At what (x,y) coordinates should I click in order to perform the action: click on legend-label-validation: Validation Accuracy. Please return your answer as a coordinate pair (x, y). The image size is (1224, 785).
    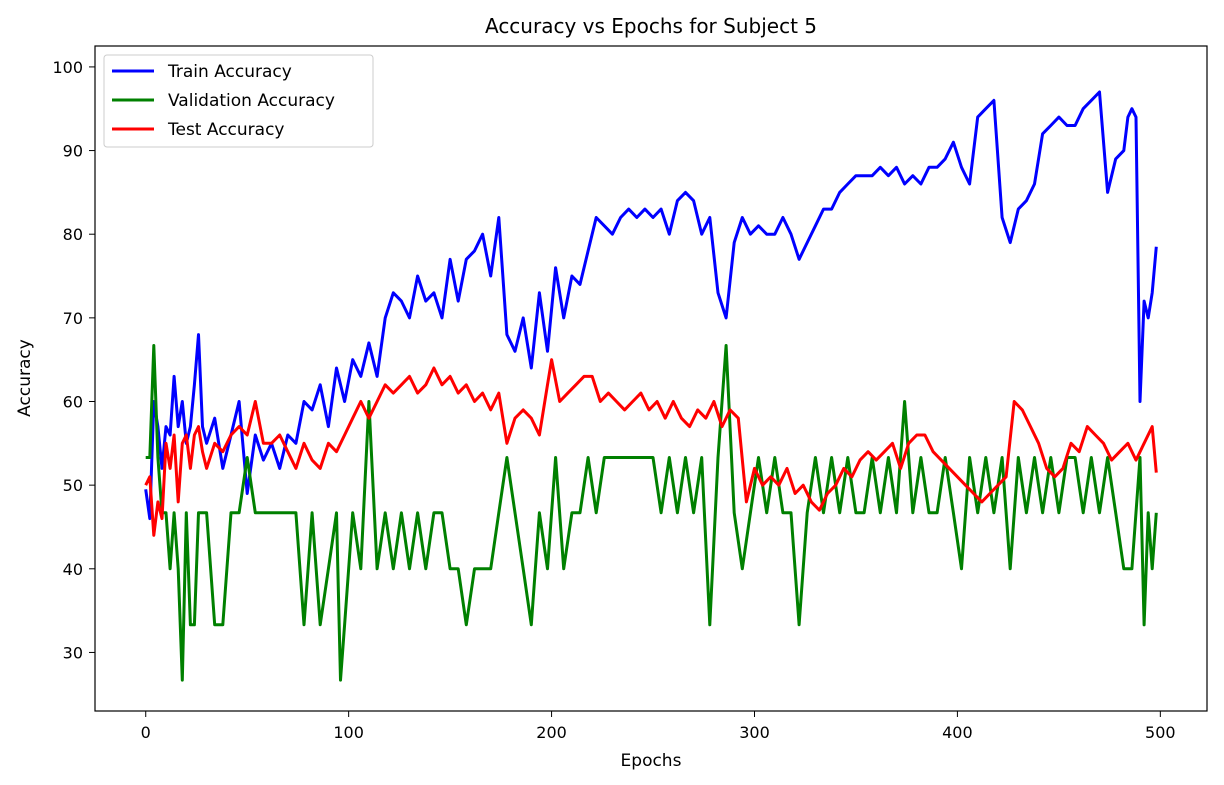
    Looking at the image, I should click on (251, 101).